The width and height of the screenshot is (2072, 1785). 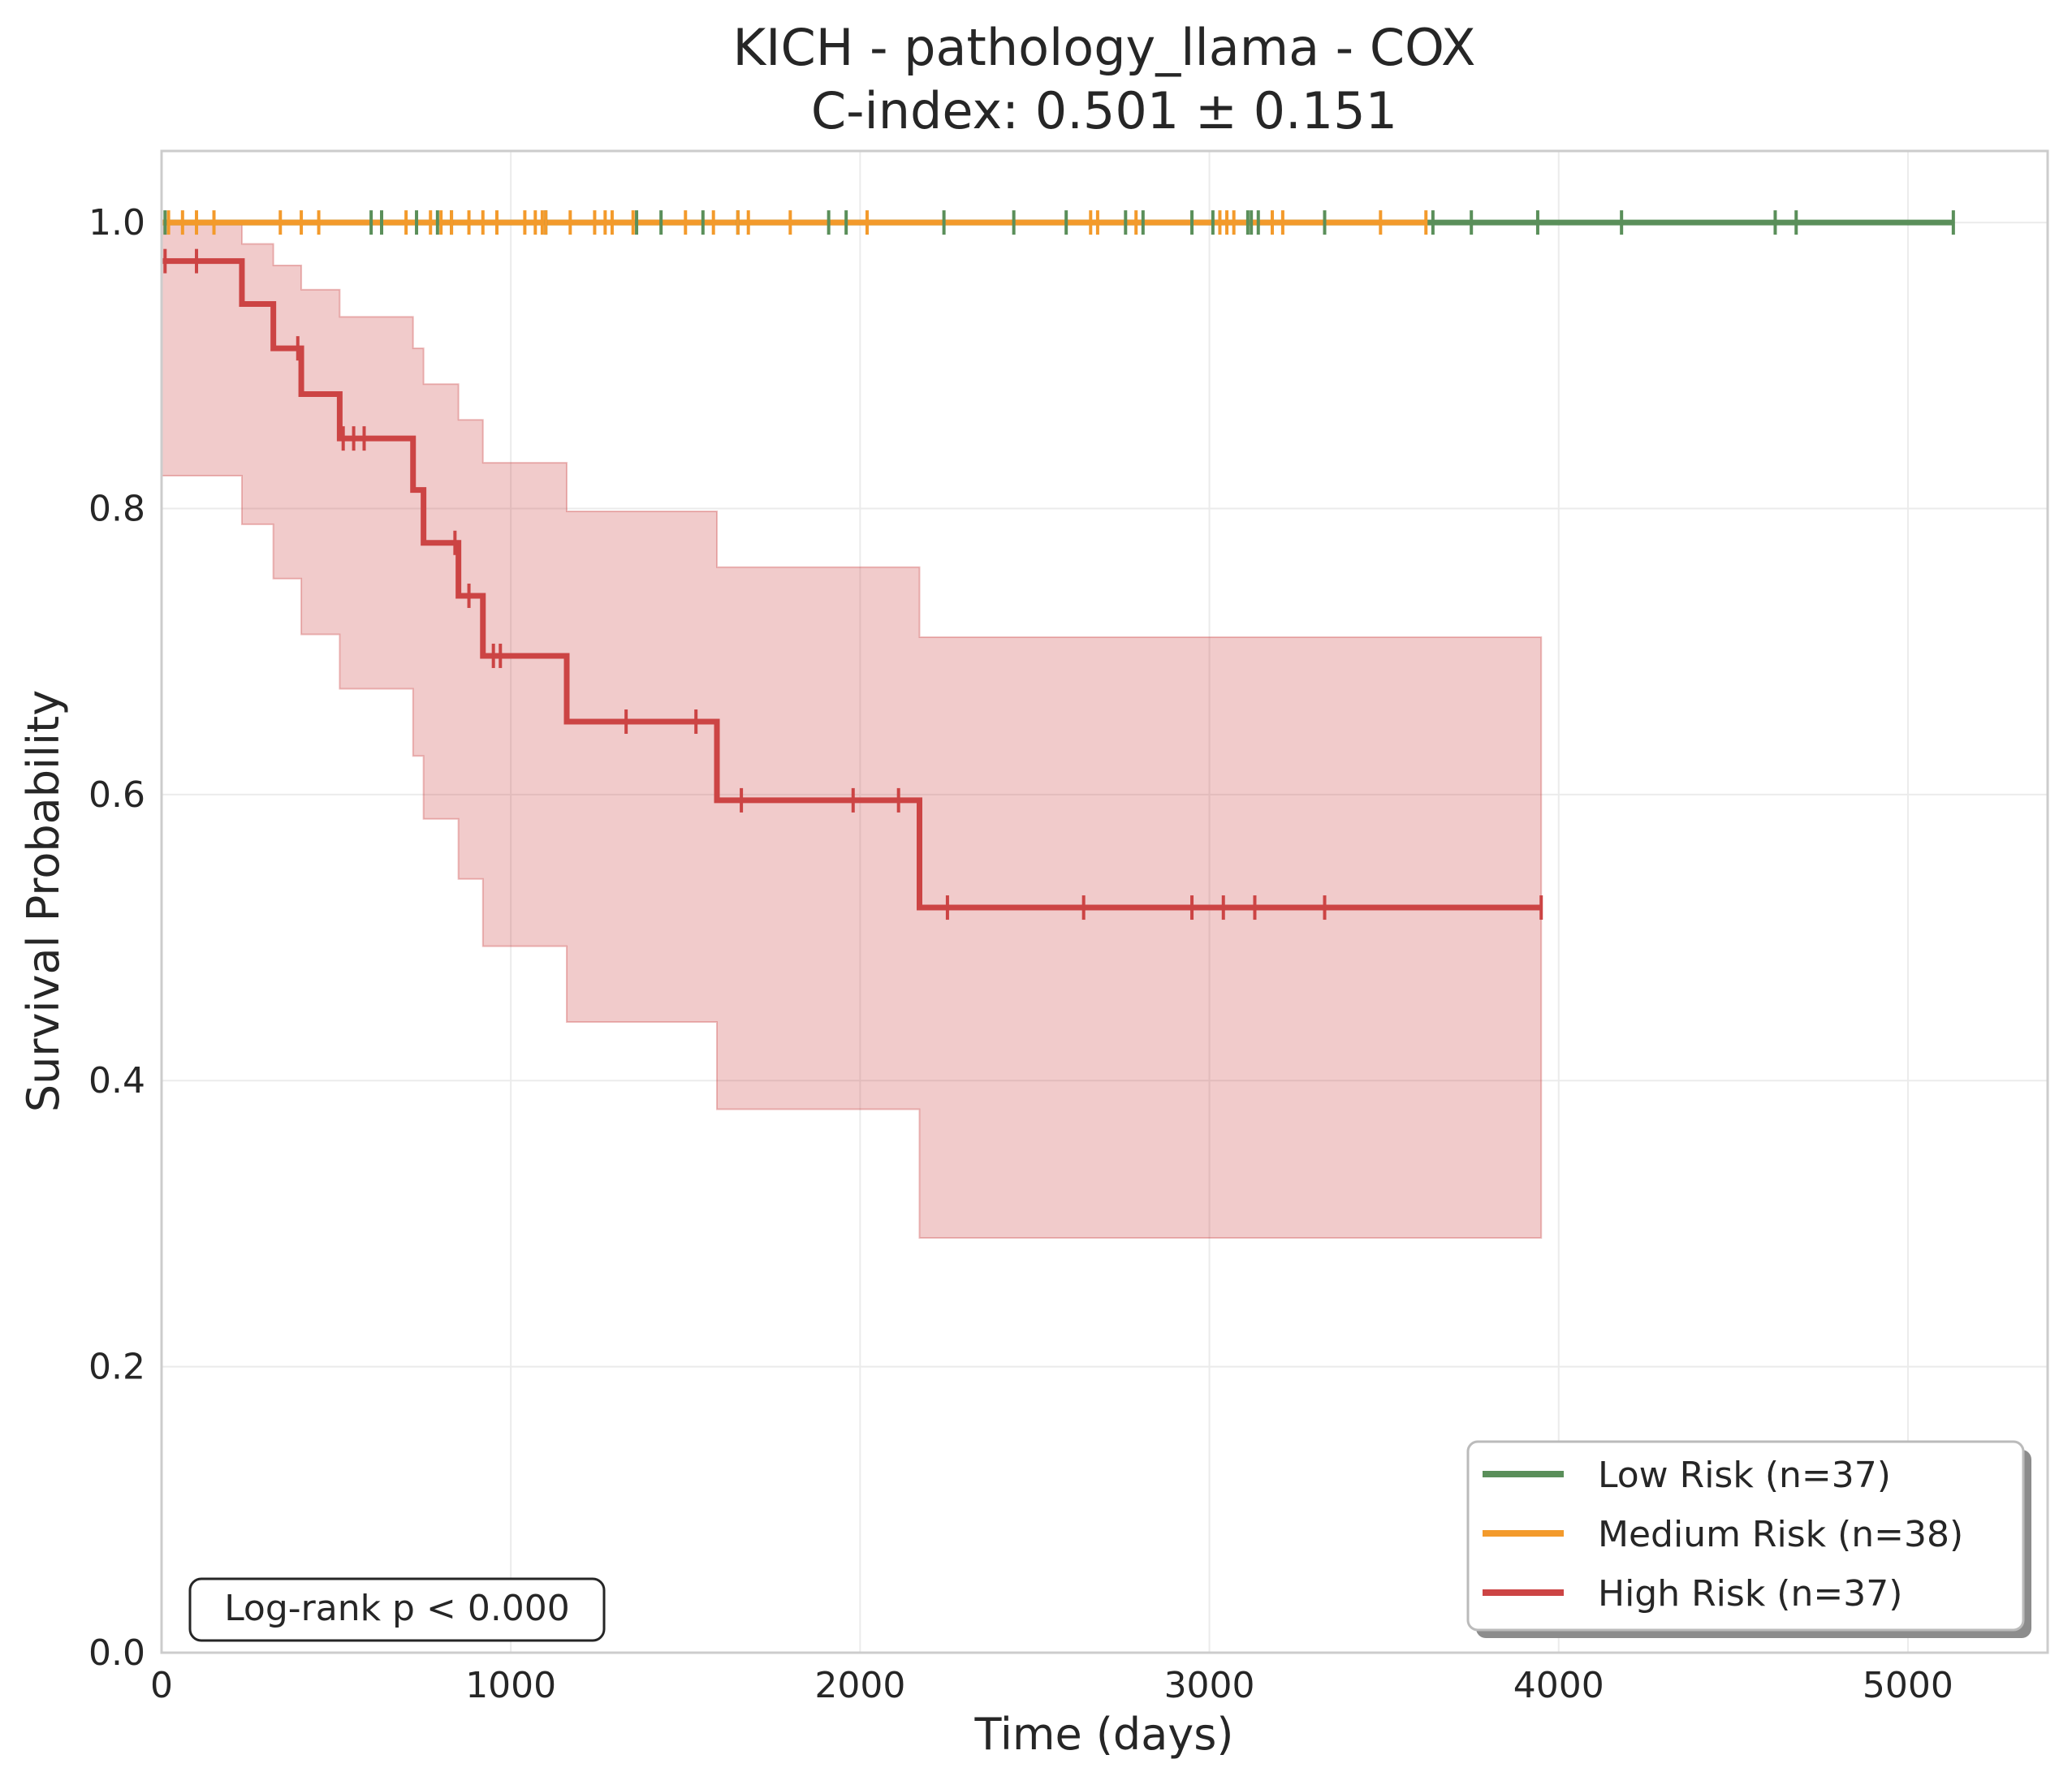 What do you see at coordinates (1558, 1686) in the screenshot?
I see `x-tick-label: 4000` at bounding box center [1558, 1686].